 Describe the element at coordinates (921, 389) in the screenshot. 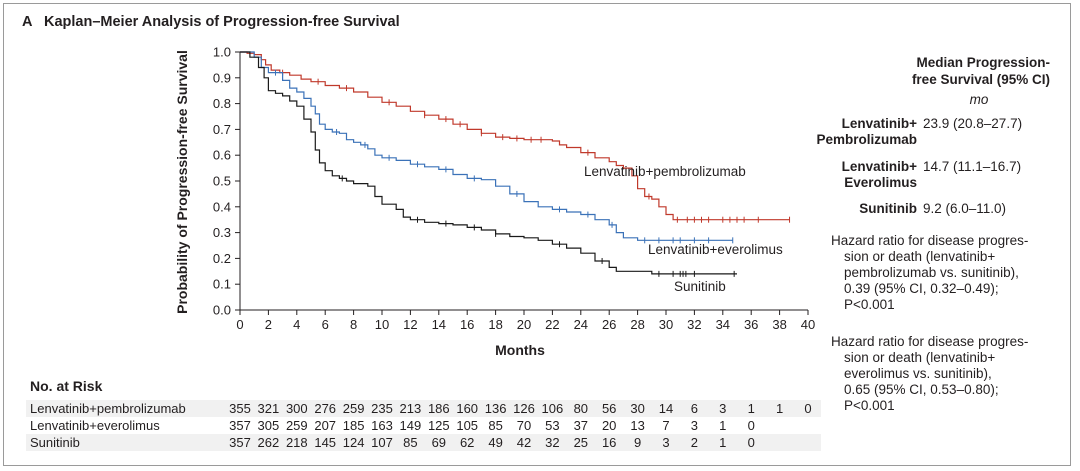

I see `hazard2-line-4: 0.65 (95% CI, 0.53–0.80);` at that location.